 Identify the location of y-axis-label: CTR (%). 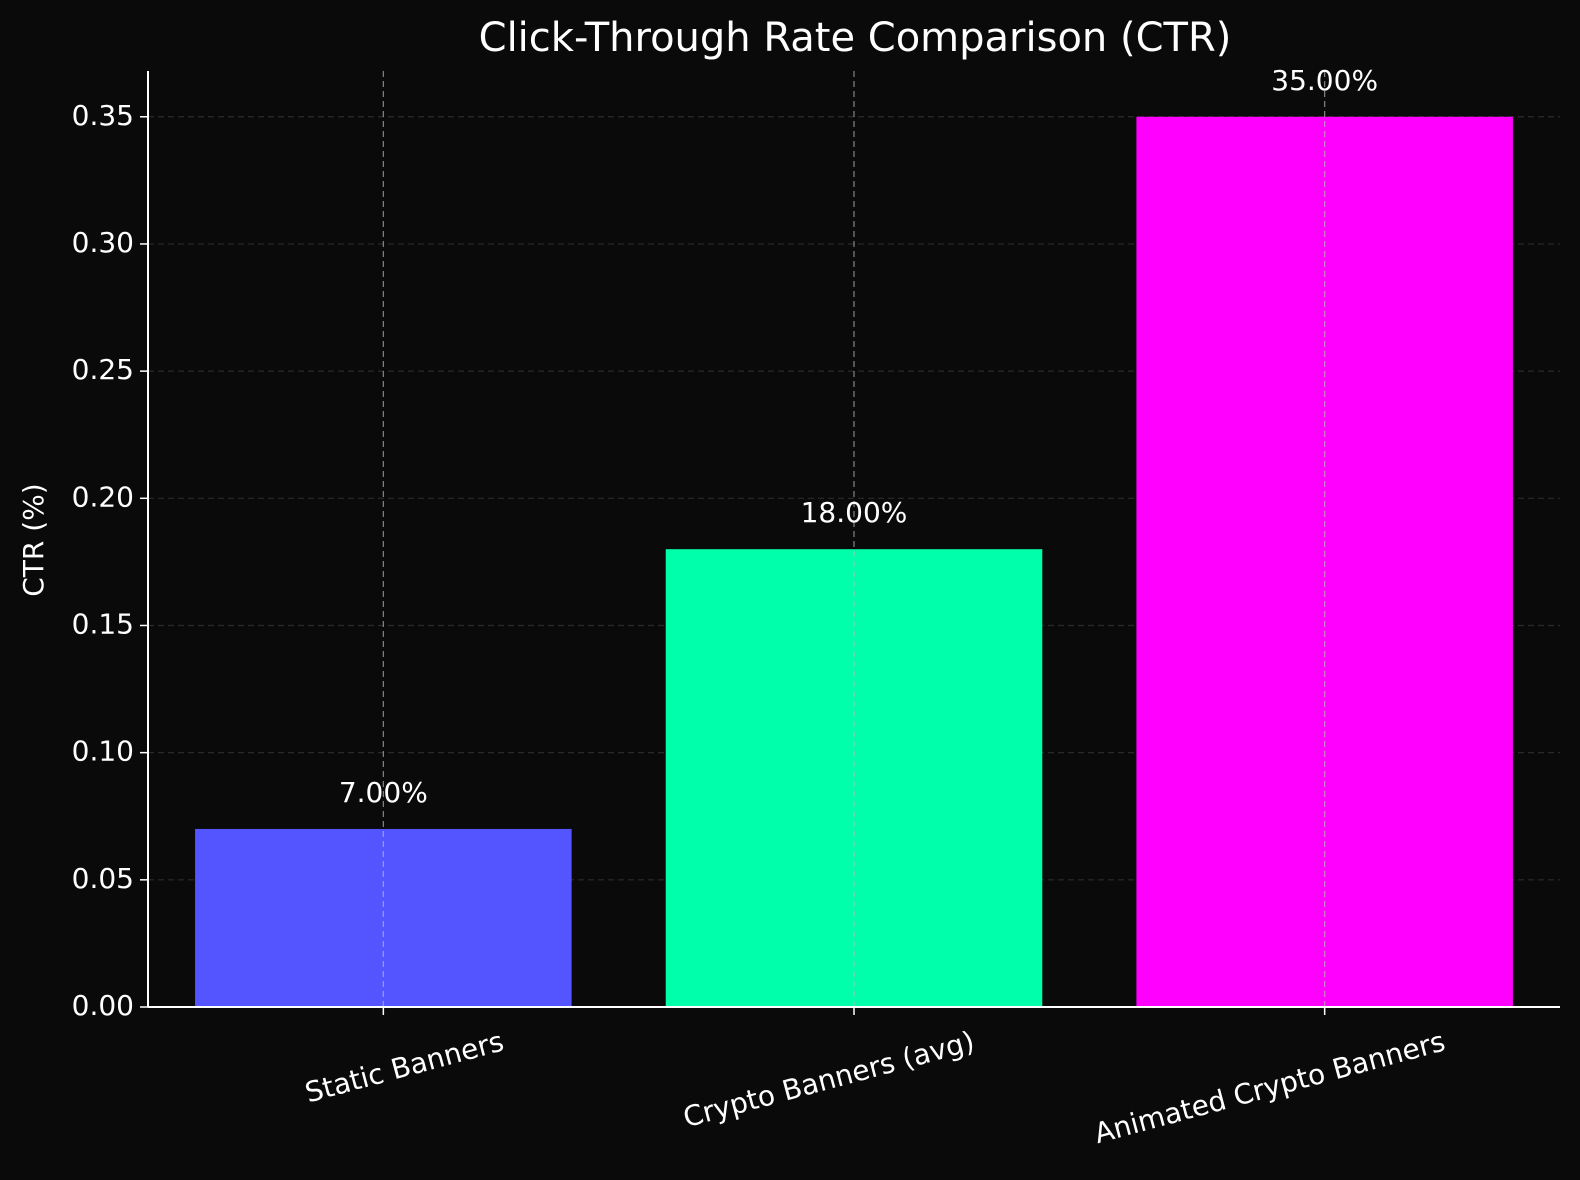
(33, 539).